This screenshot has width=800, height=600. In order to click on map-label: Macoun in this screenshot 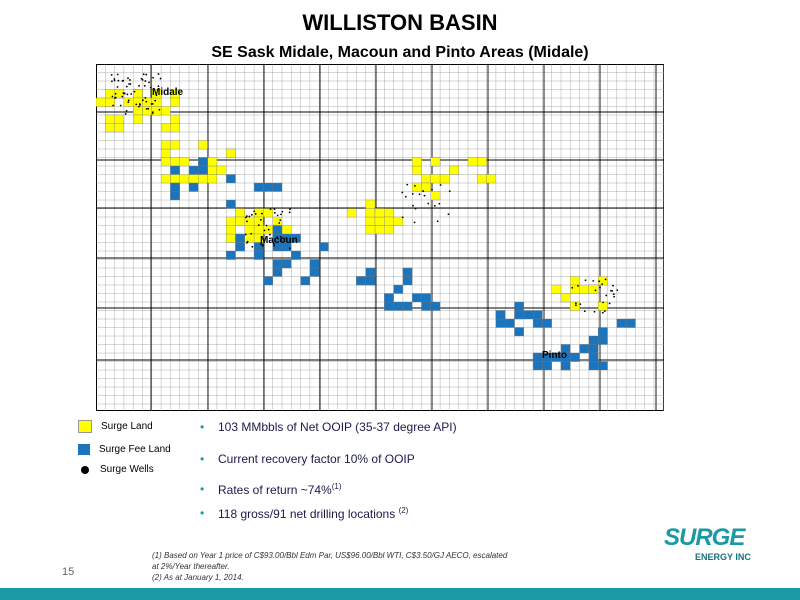, I will do `click(279, 240)`.